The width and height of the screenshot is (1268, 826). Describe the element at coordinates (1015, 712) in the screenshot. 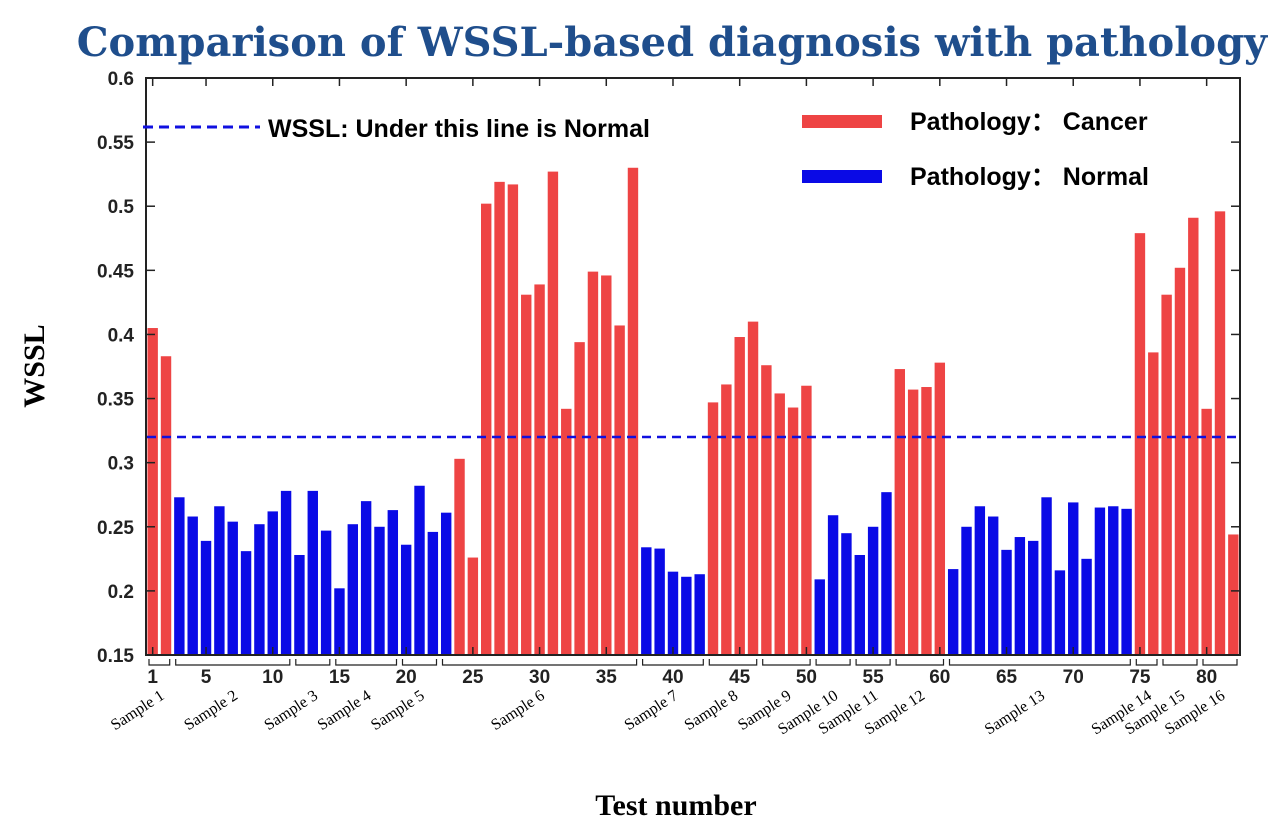

I see `sample-label: Sample 13` at that location.